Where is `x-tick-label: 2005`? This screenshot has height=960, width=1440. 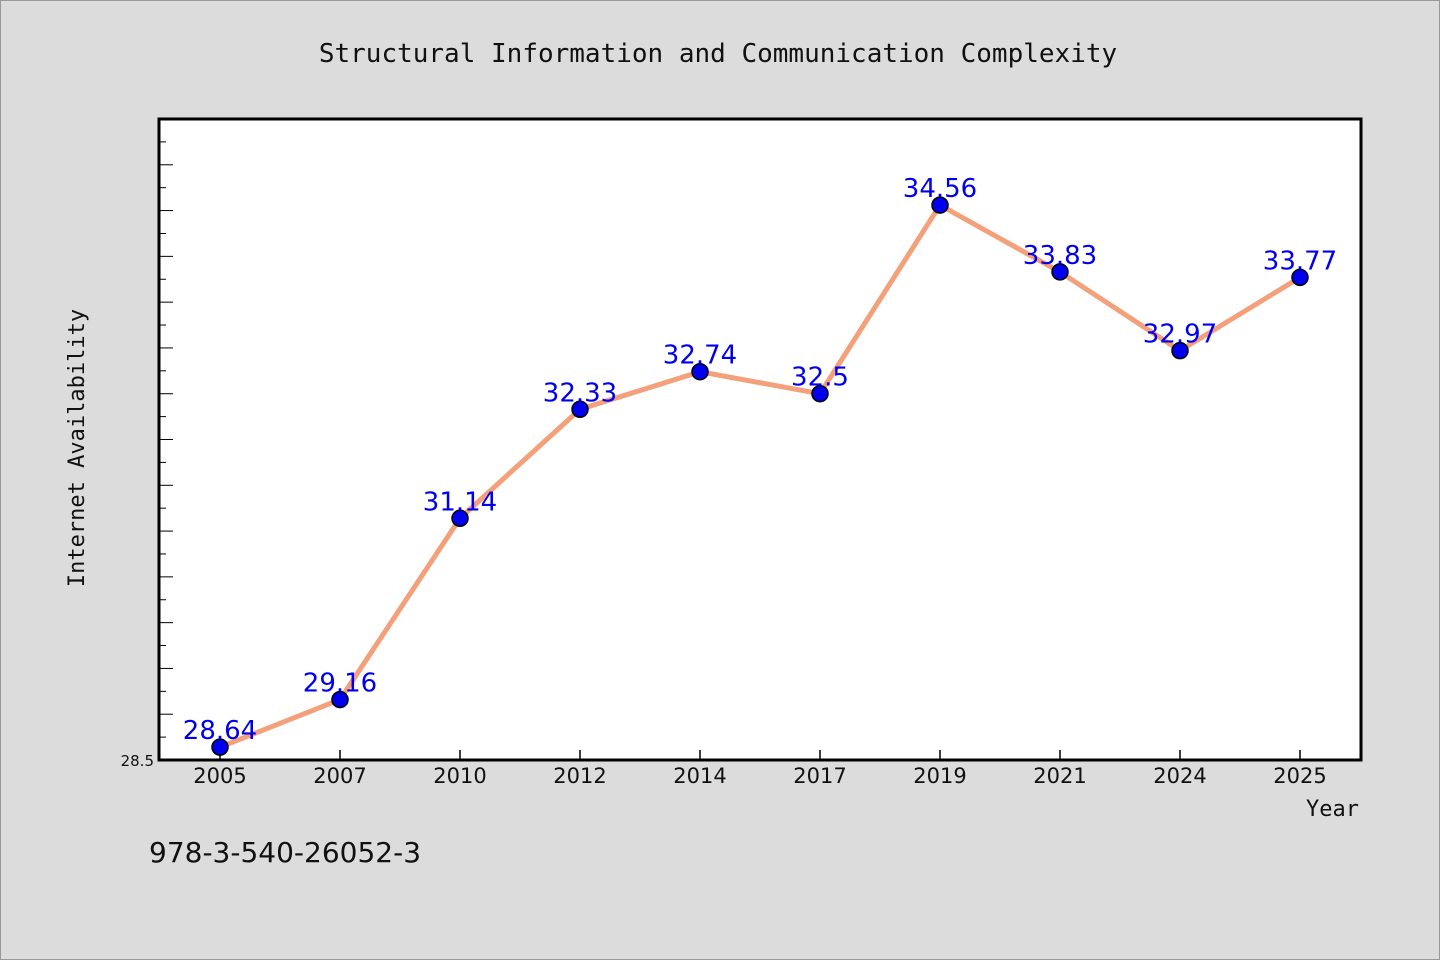 x-tick-label: 2005 is located at coordinates (219, 776).